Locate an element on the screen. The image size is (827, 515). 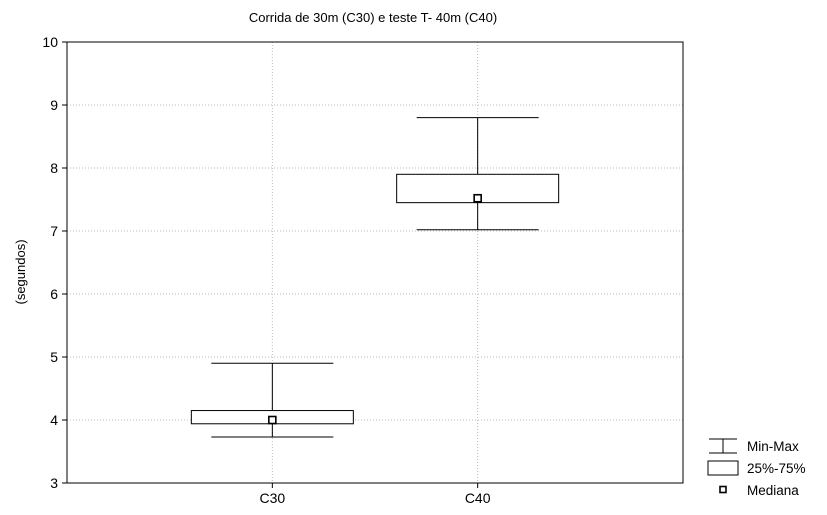
y-tick-label: 4 is located at coordinates (54, 420).